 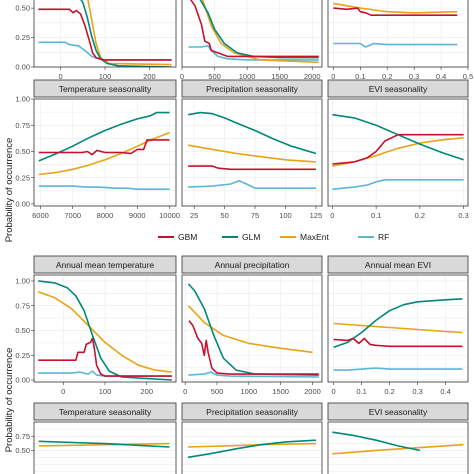 What do you see at coordinates (72, 215) in the screenshot?
I see `x-tick-label: 7000` at bounding box center [72, 215].